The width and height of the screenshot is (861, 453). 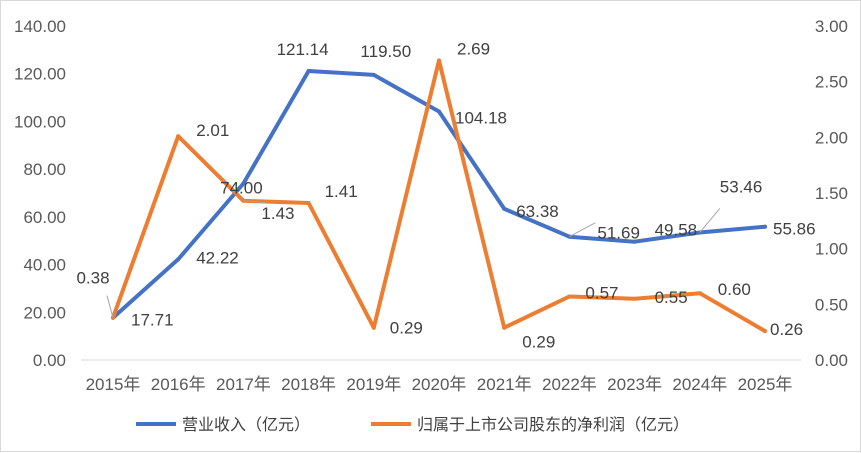 I want to click on net-profit-data-label: 0.38, so click(x=92, y=278).